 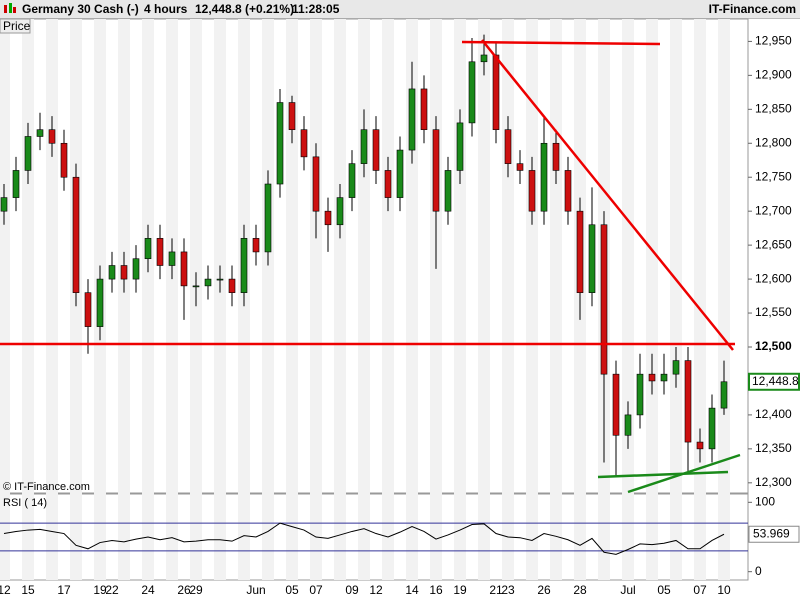 What do you see at coordinates (412, 590) in the screenshot?
I see `x-tick-label: 14` at bounding box center [412, 590].